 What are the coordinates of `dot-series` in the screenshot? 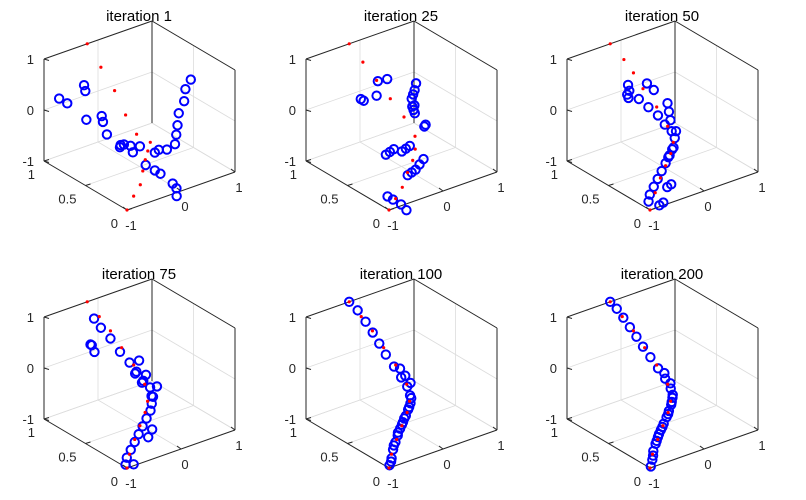 It's located at (117, 385).